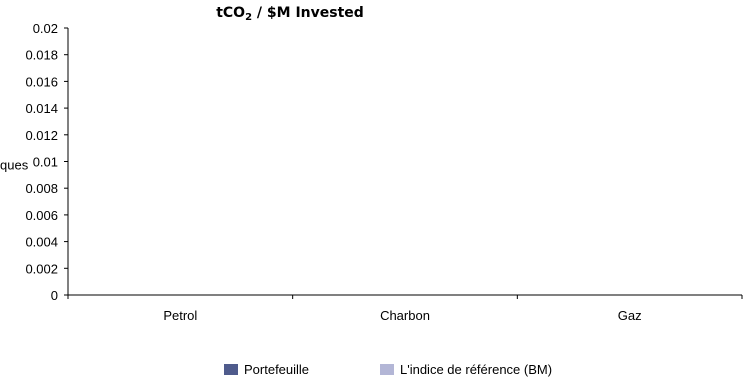 This screenshot has height=382, width=753. Describe the element at coordinates (231, 13) in the screenshot. I see `chart-title-main: tCO` at that location.